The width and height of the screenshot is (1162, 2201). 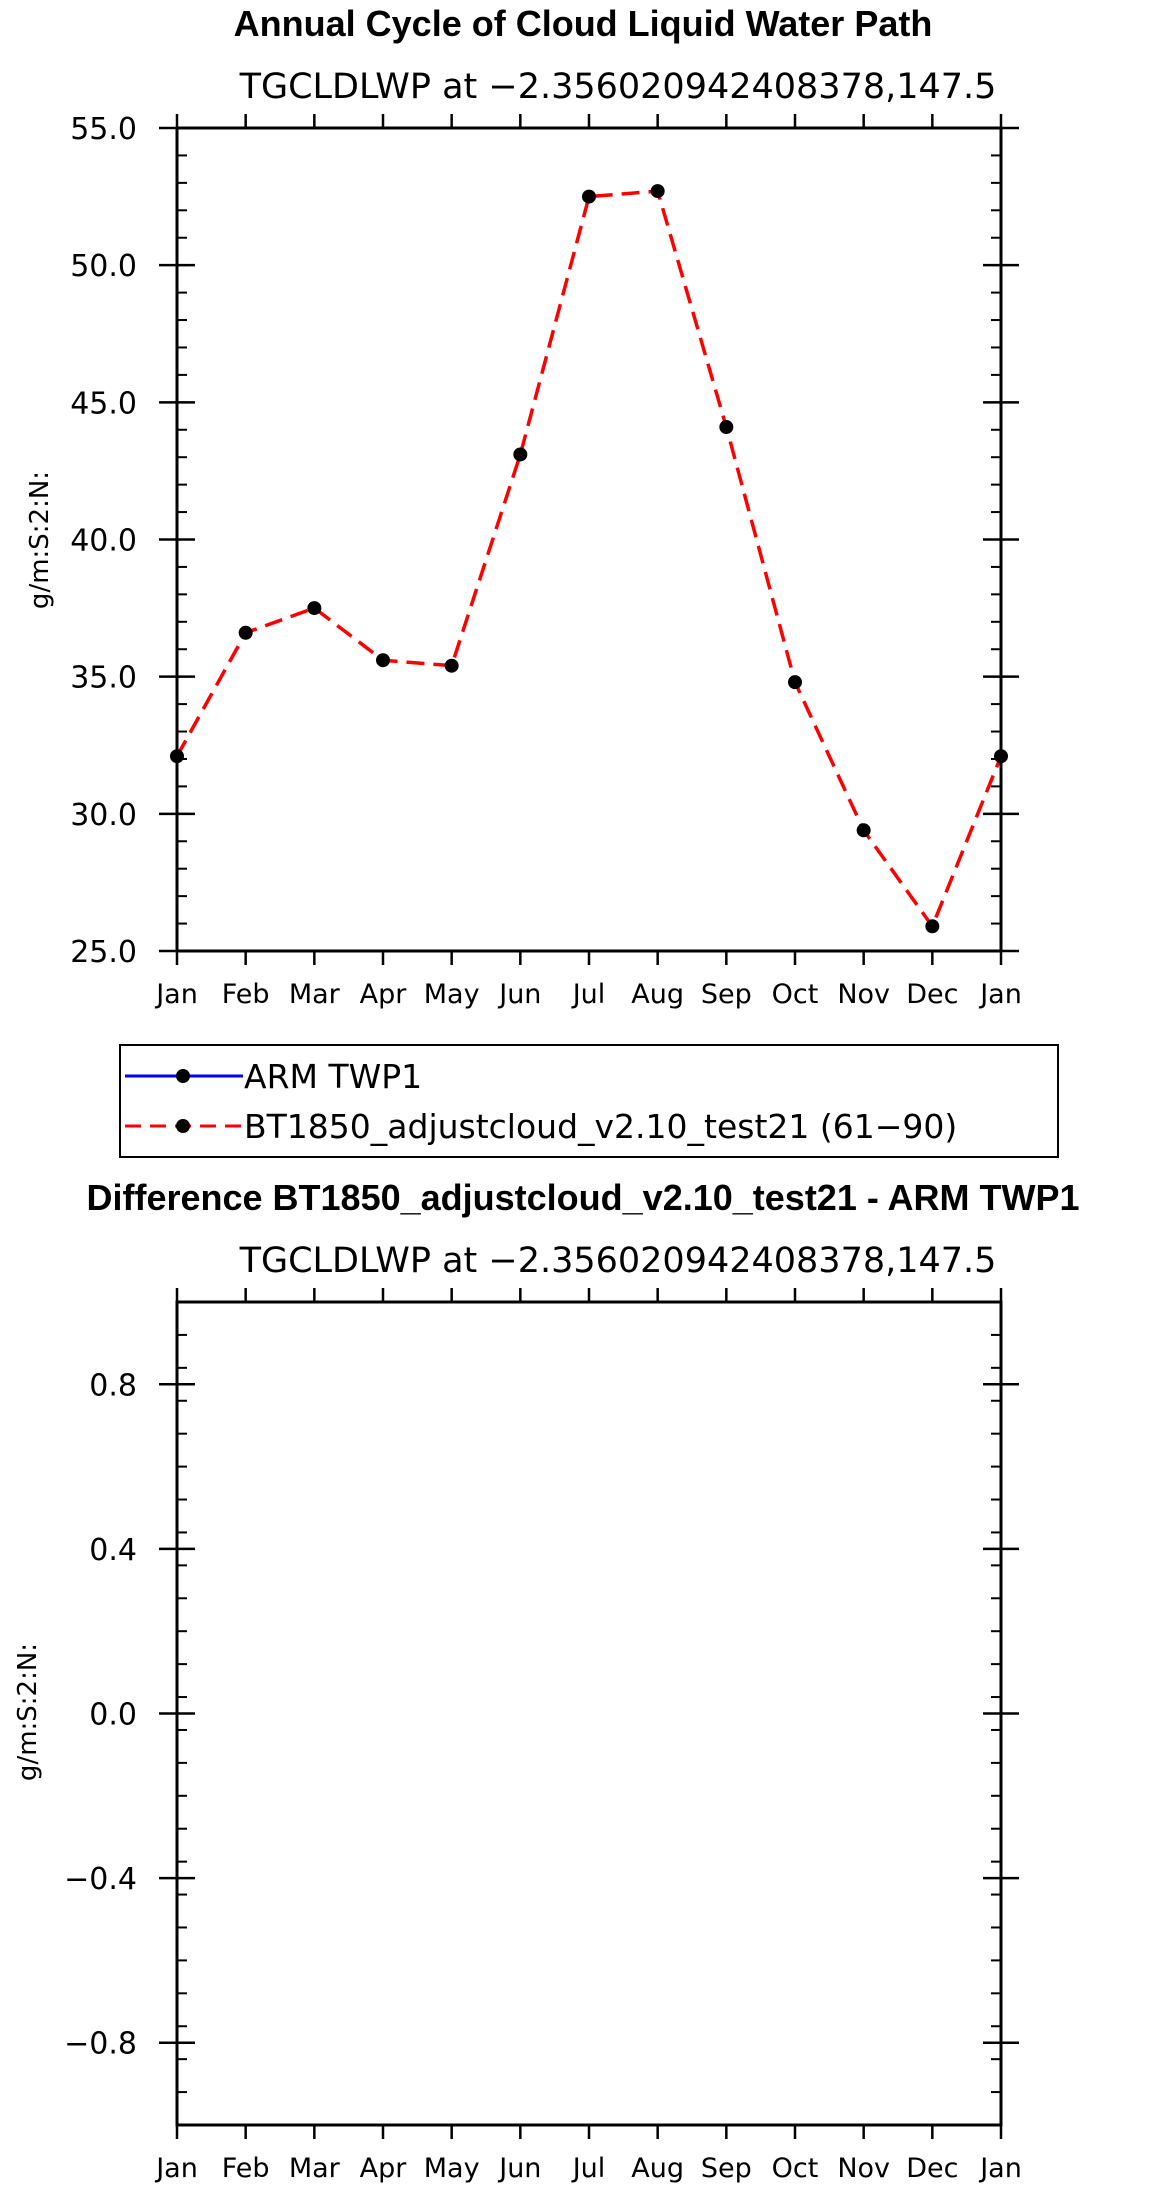 What do you see at coordinates (28, 1712) in the screenshot?
I see `chart2-y-axis-label: g/m:S:2:N:` at bounding box center [28, 1712].